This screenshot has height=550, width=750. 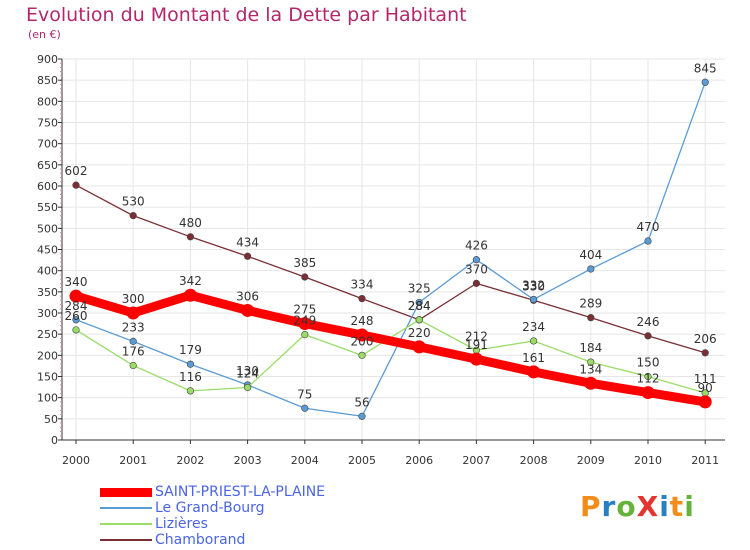 I want to click on y-tick-label: 600, so click(x=47, y=186).